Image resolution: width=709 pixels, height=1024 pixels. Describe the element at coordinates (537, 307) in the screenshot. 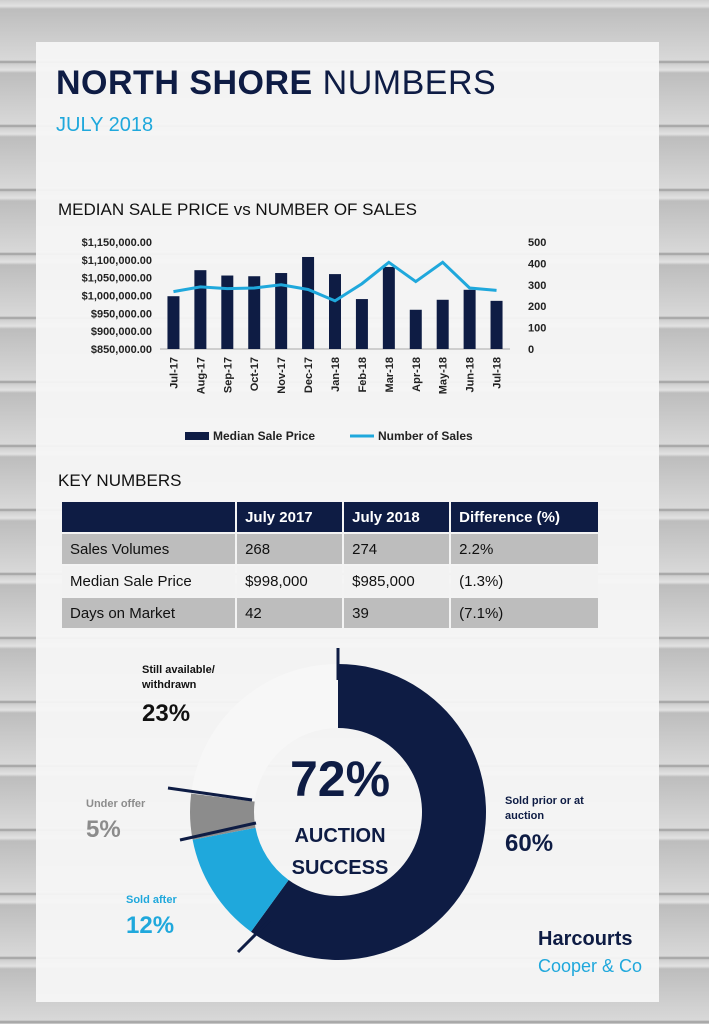

I see `y2-tick-label: 200` at that location.